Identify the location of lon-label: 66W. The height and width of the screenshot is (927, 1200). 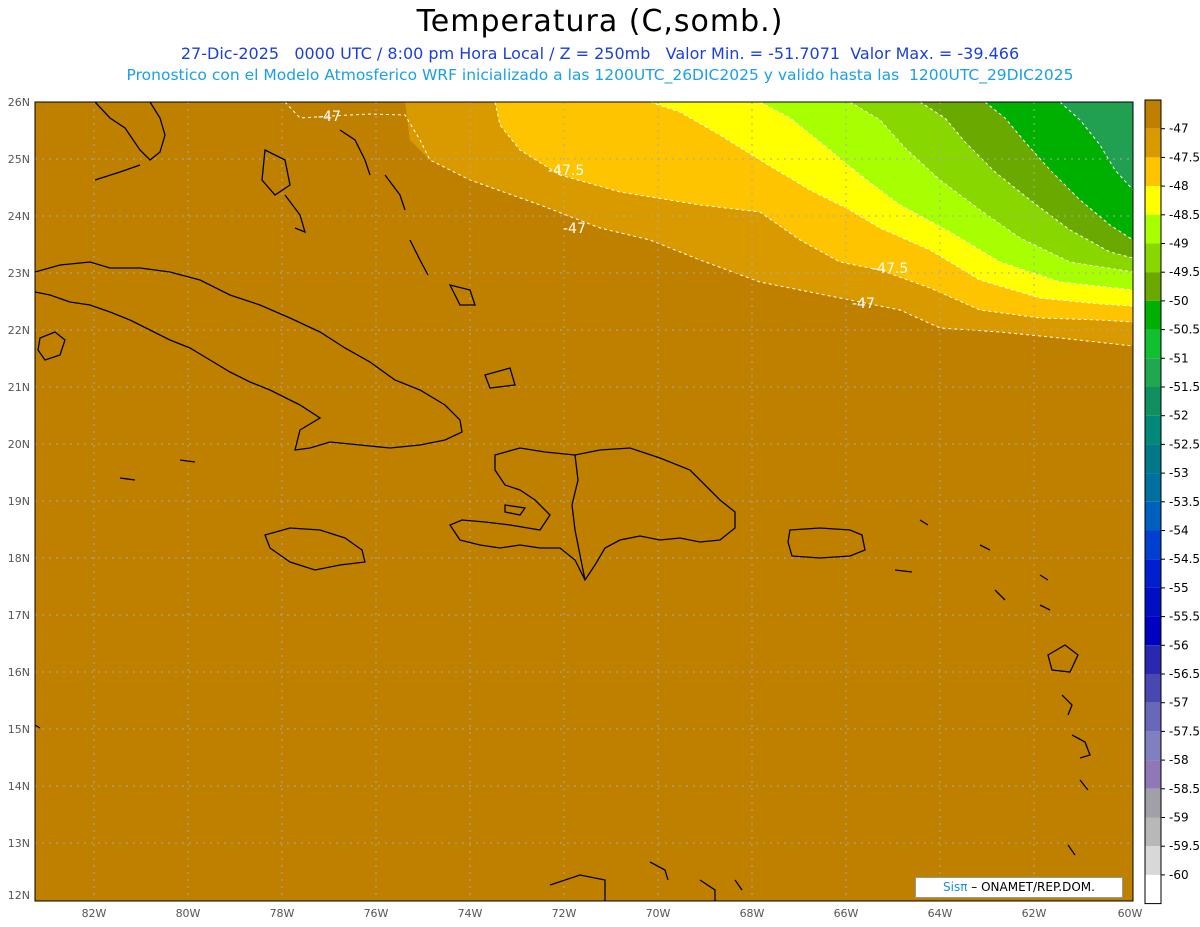
(846, 913).